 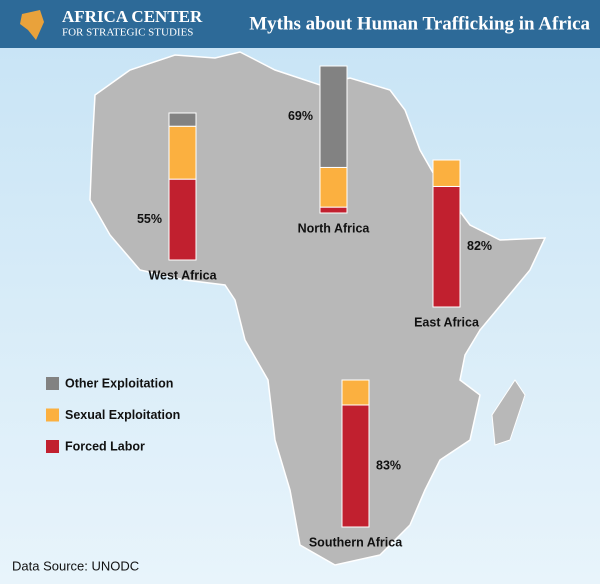 I want to click on region-label: West Africa, so click(x=182, y=275).